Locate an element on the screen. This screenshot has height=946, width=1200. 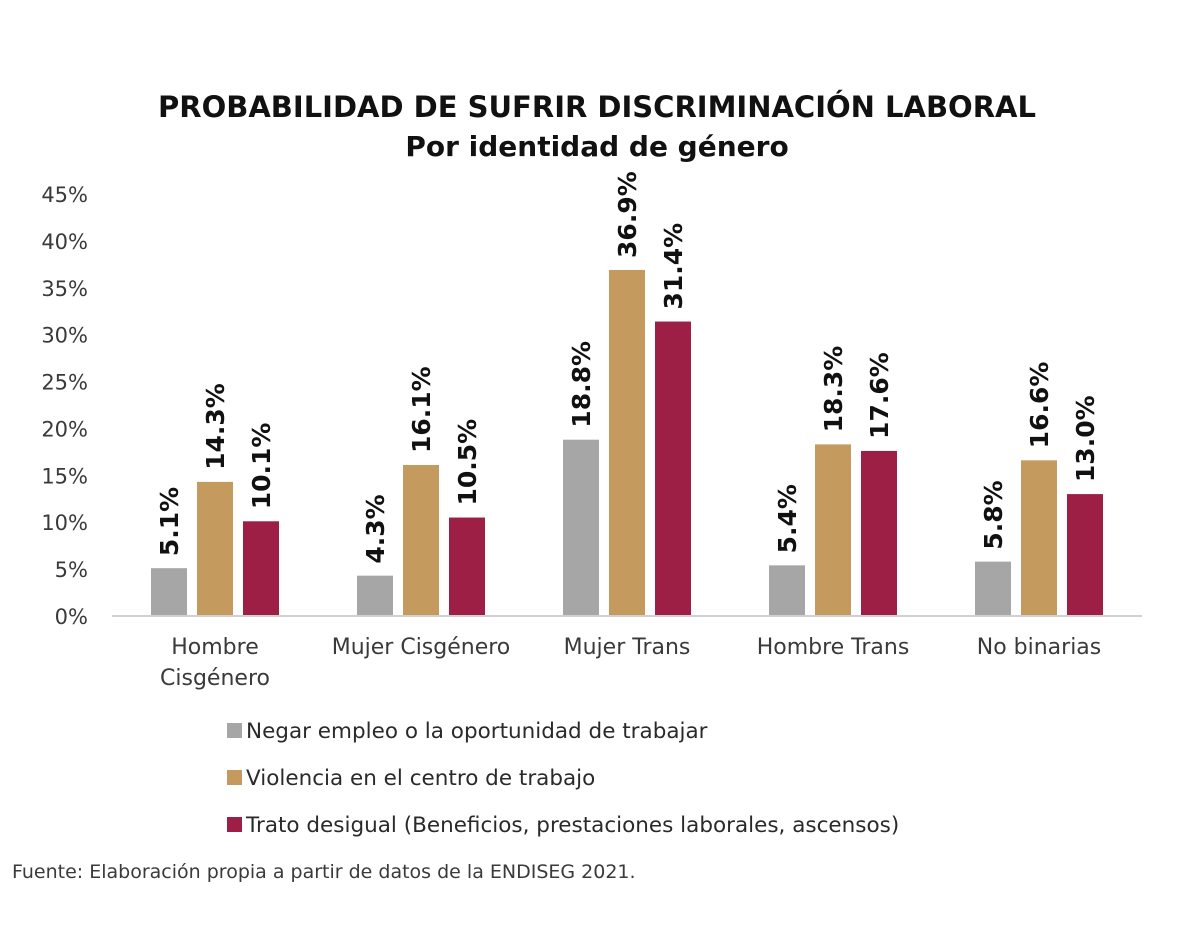
y-tick-label: 10% is located at coordinates (64, 523).